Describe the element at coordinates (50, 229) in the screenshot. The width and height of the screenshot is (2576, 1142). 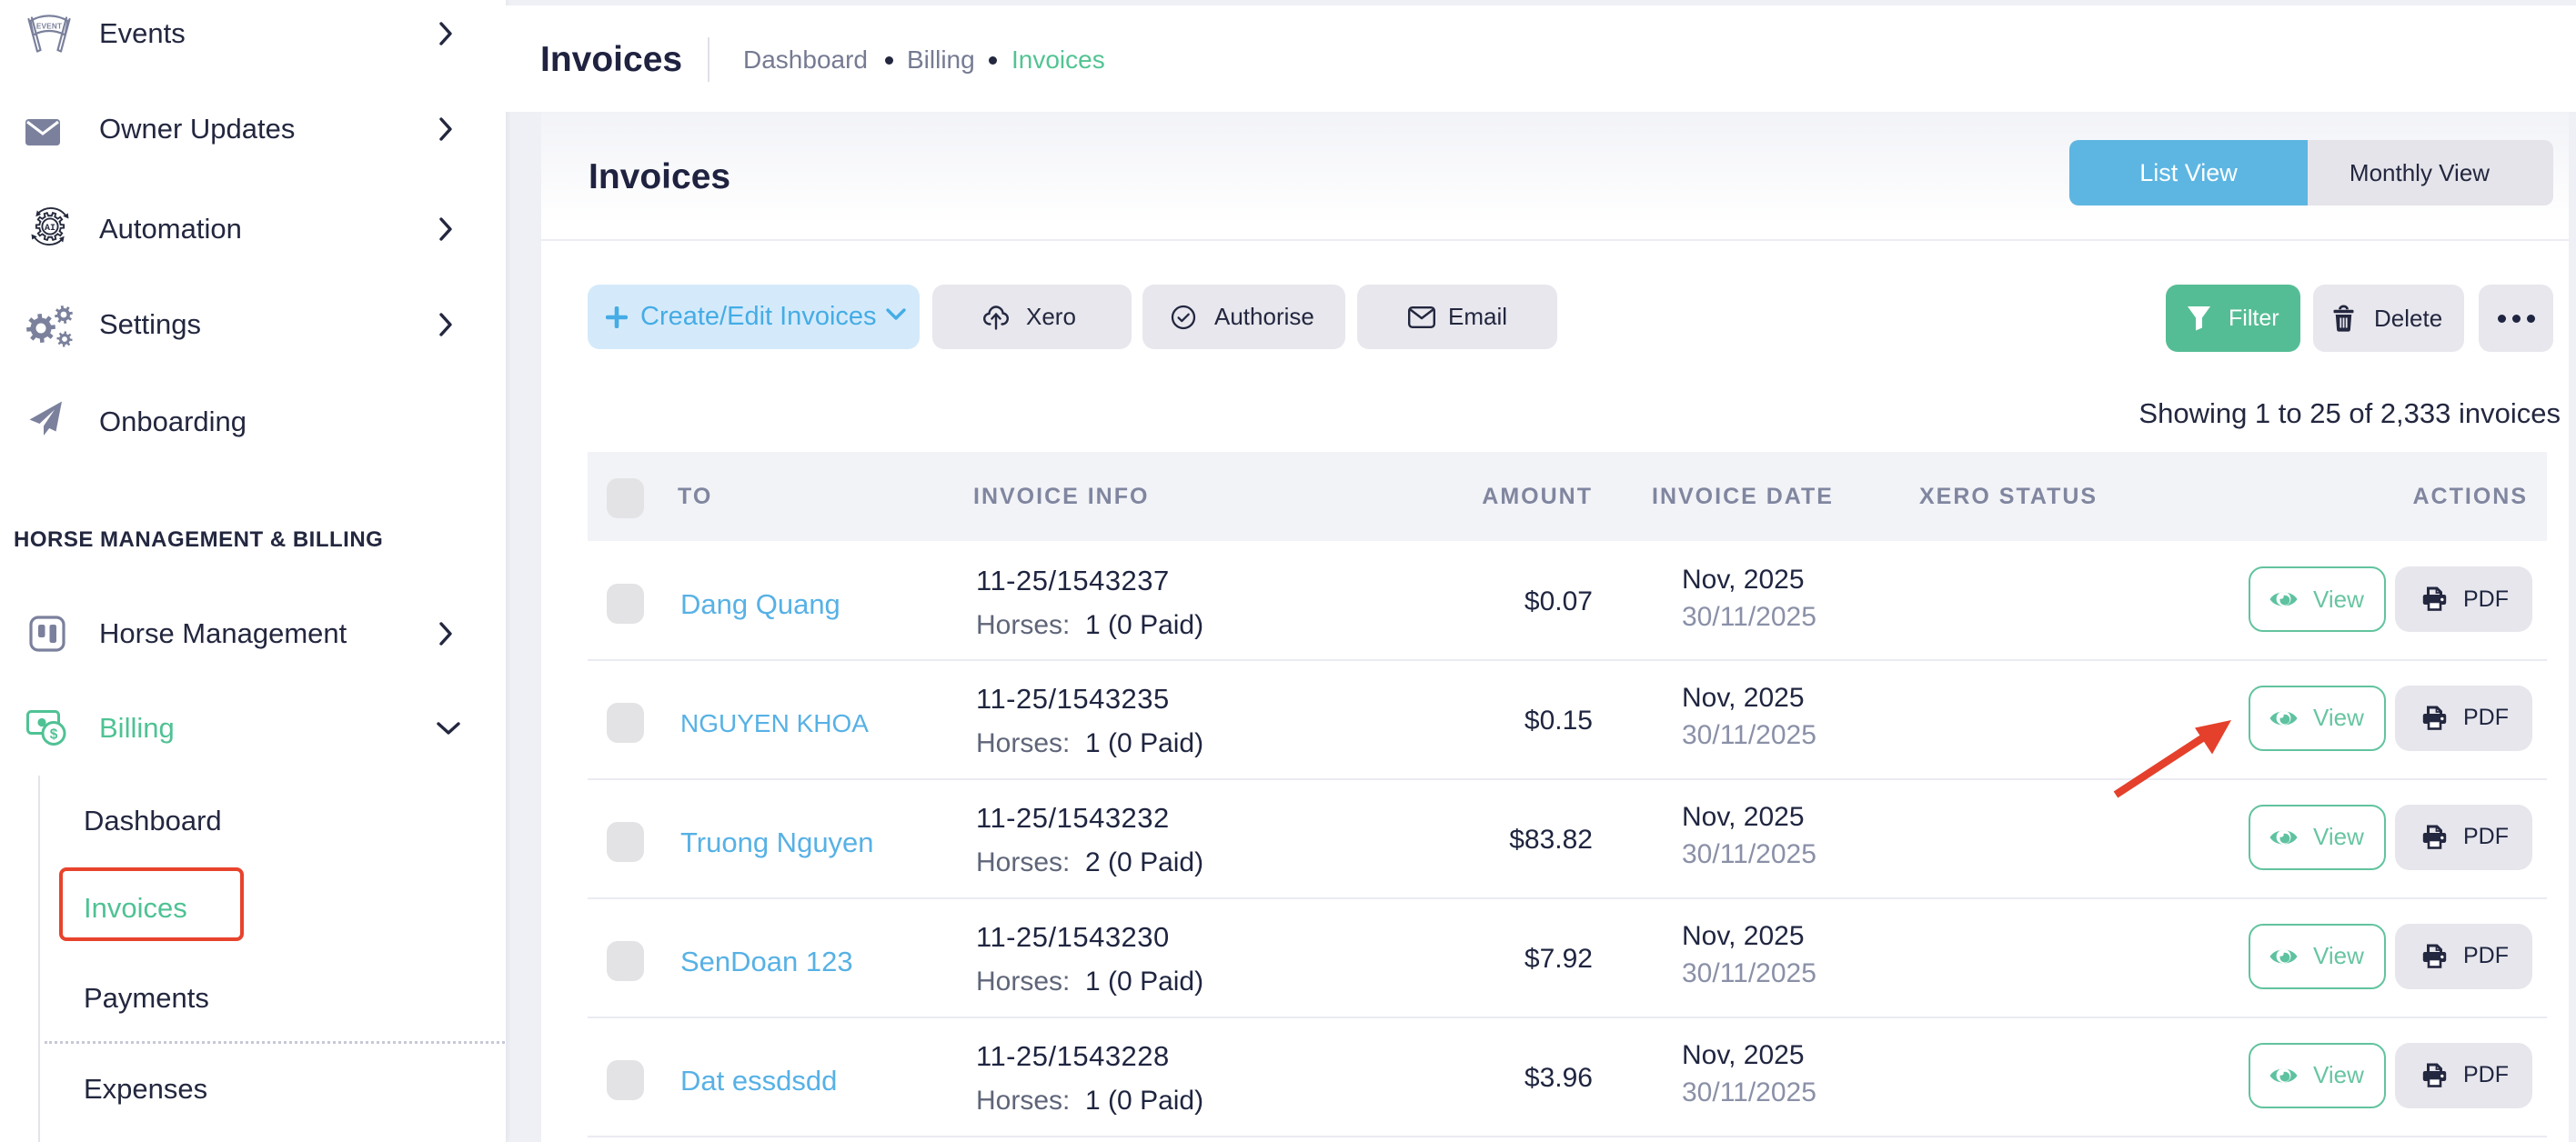
I see `svg-text: AI` at that location.